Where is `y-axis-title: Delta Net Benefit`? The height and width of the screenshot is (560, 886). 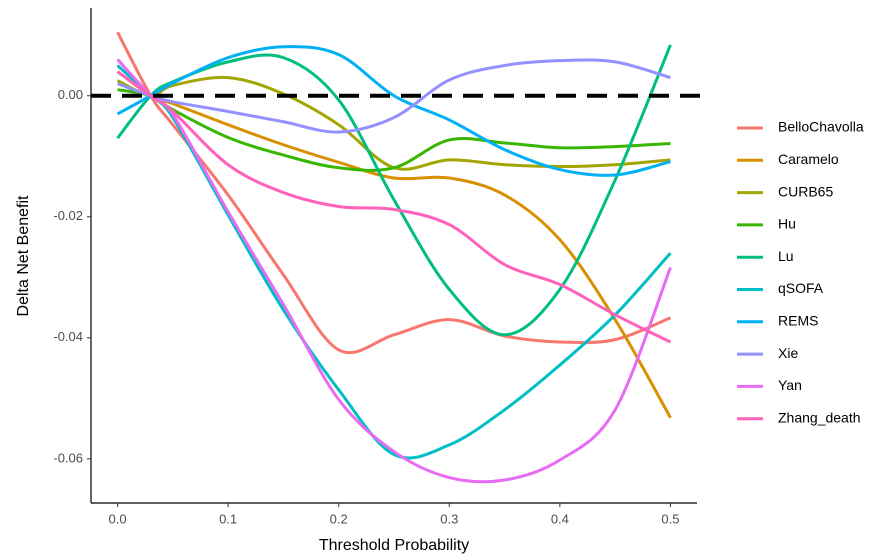
y-axis-title: Delta Net Benefit is located at coordinates (23, 256).